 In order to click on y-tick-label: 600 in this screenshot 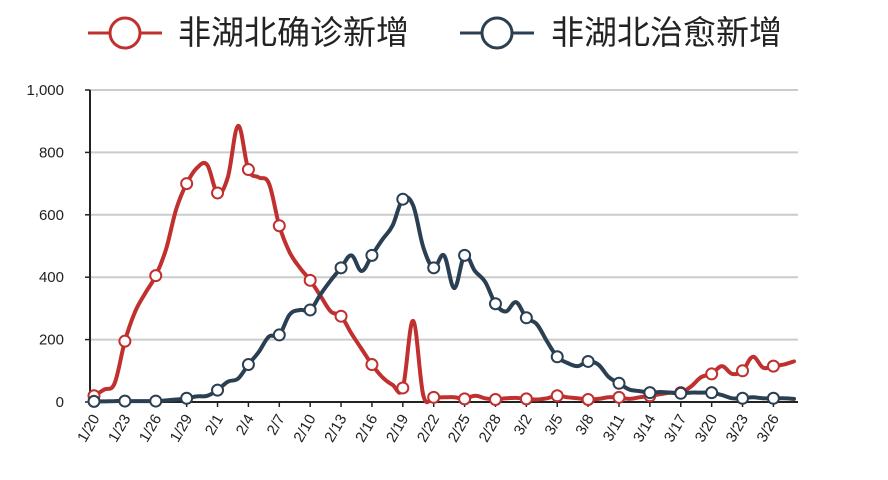, I will do `click(51, 215)`.